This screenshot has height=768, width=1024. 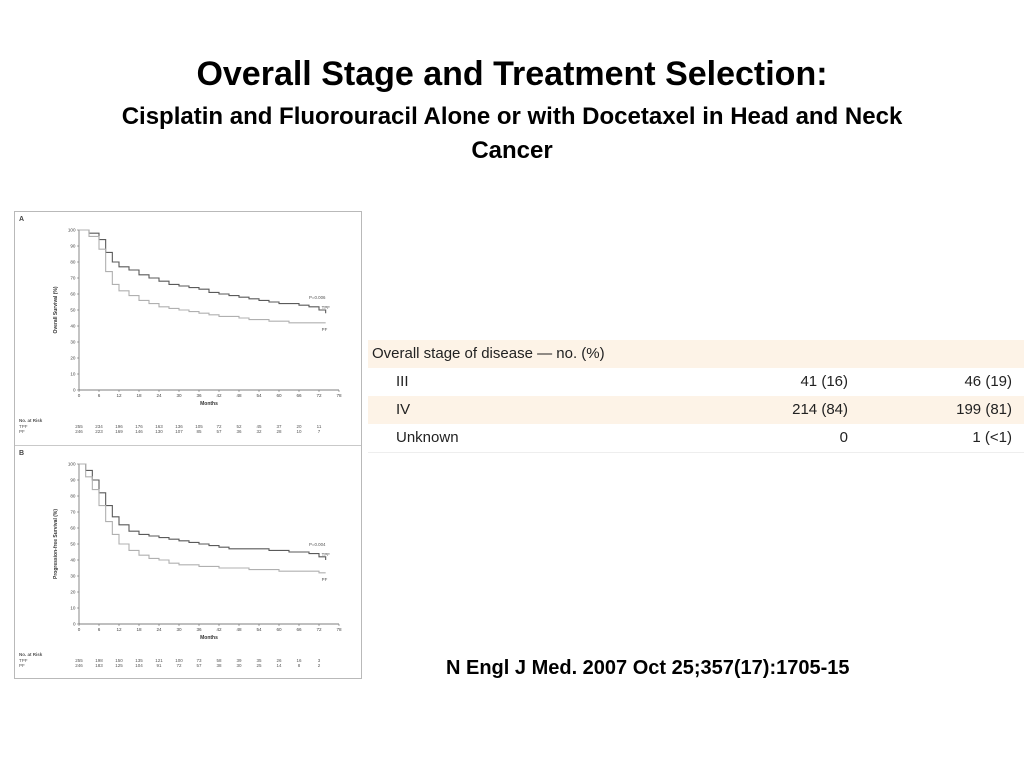 What do you see at coordinates (73, 262) in the screenshot?
I see `y-tick-label: 80` at bounding box center [73, 262].